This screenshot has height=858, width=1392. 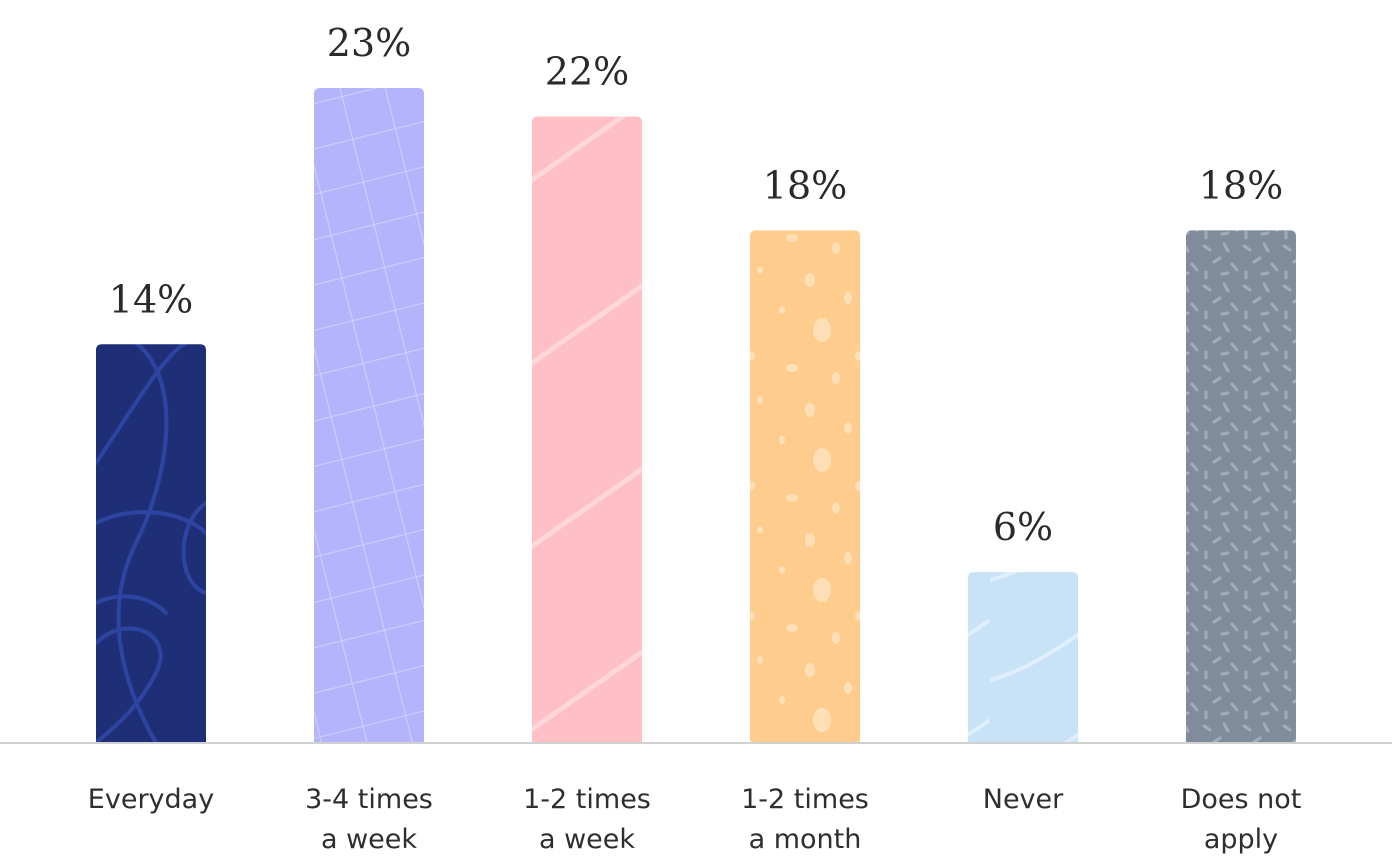 What do you see at coordinates (1241, 819) in the screenshot?
I see `category-tick-label: Does not apply` at bounding box center [1241, 819].